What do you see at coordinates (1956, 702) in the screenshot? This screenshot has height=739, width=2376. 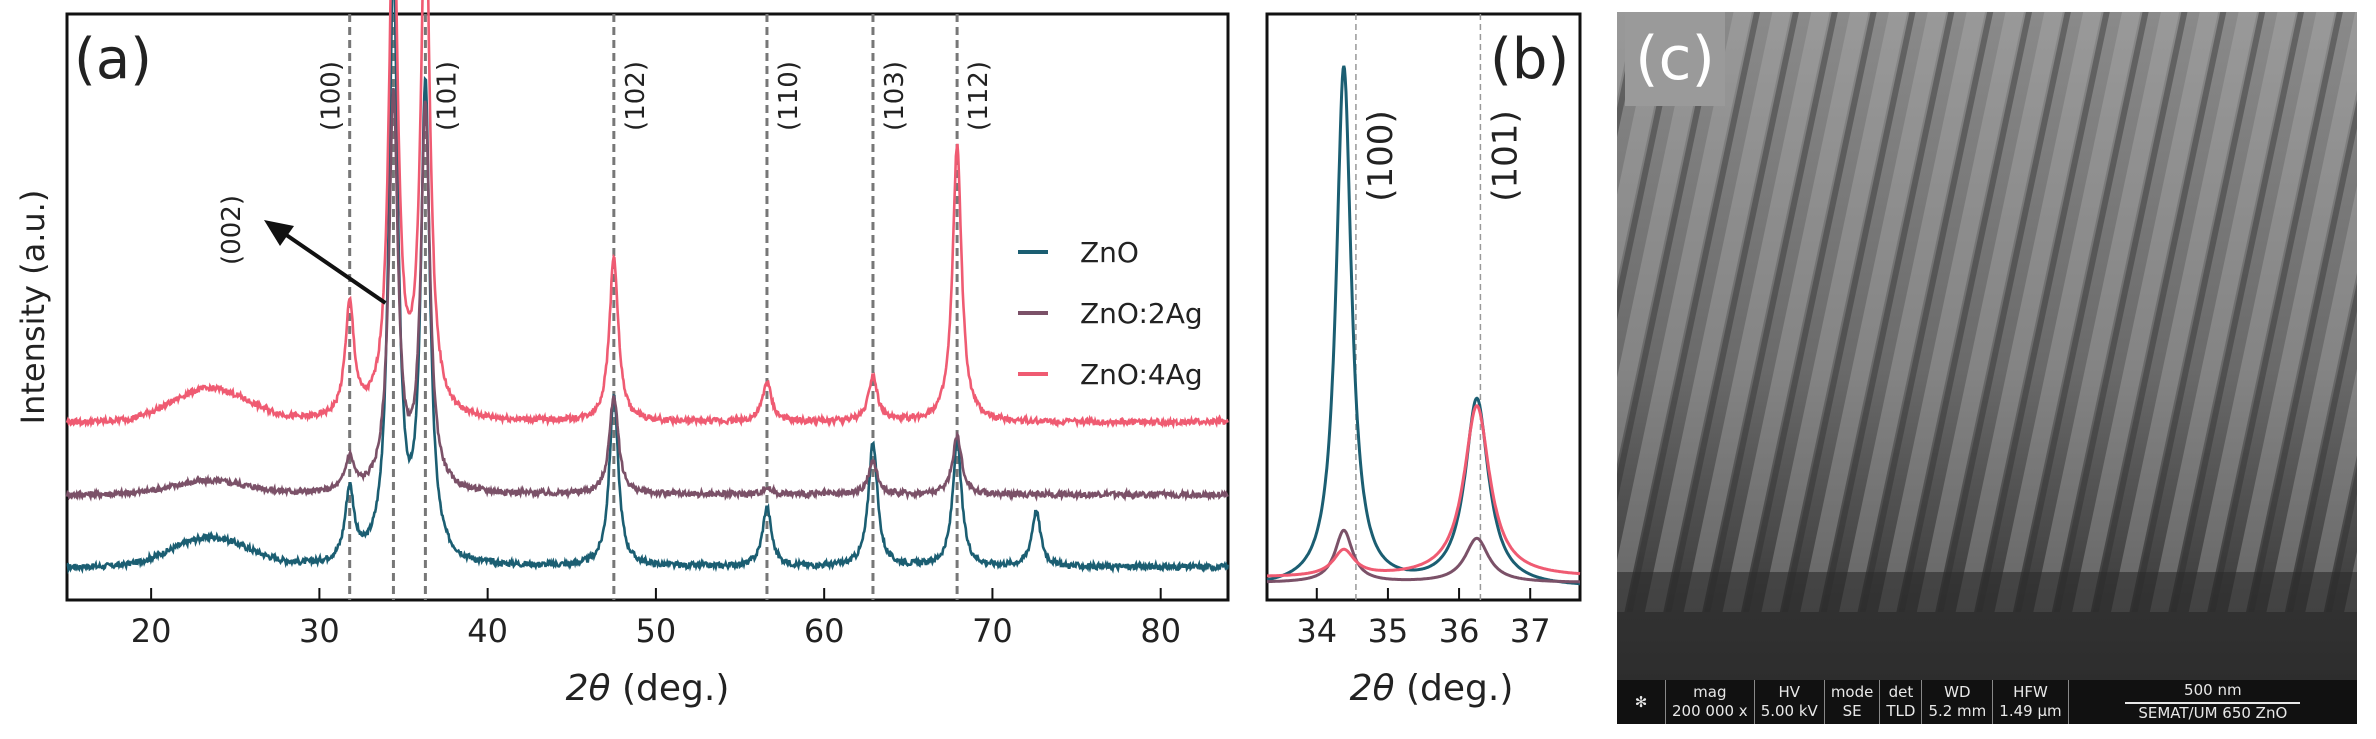 I see `wd-cell: WD 5.2 mm` at bounding box center [1956, 702].